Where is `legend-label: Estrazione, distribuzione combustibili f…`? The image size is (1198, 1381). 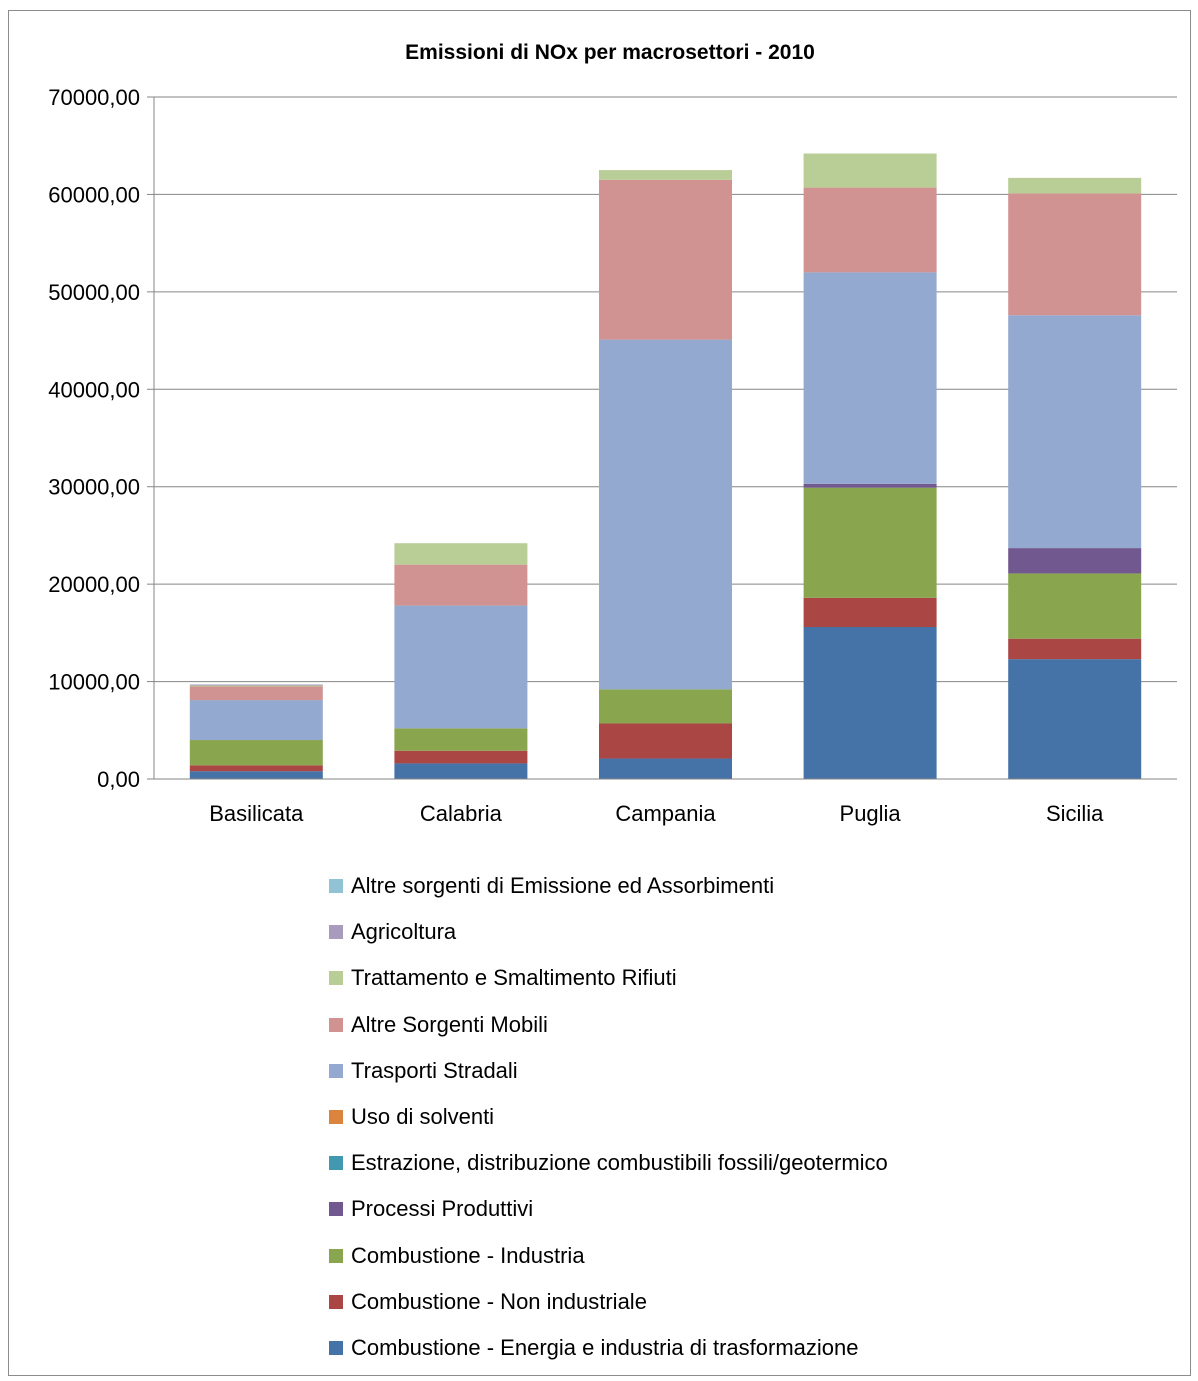 legend-label: Estrazione, distribuzione combustibili f… is located at coordinates (619, 1163).